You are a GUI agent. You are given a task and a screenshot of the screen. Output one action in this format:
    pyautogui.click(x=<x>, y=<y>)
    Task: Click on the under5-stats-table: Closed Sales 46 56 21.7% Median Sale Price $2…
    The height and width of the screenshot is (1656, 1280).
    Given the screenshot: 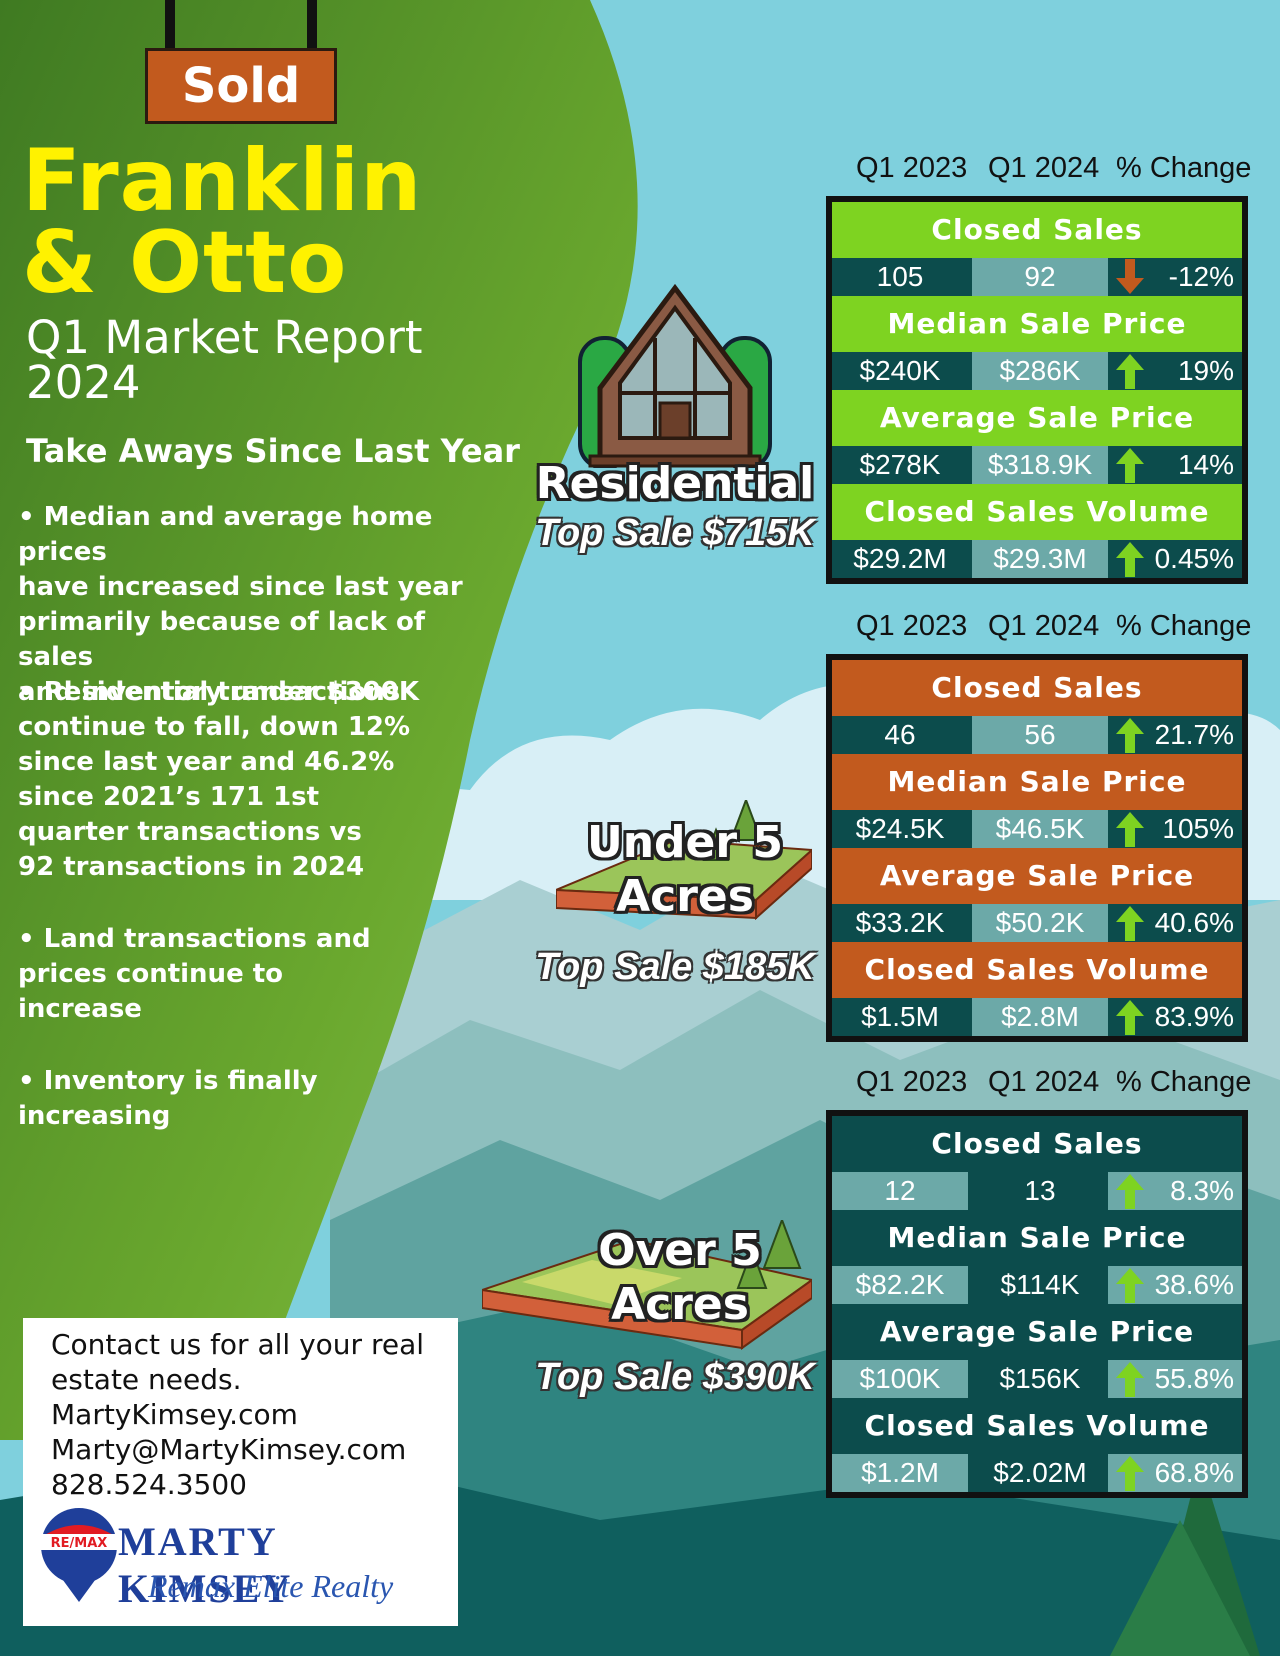 What is the action you would take?
    pyautogui.click(x=1037, y=848)
    